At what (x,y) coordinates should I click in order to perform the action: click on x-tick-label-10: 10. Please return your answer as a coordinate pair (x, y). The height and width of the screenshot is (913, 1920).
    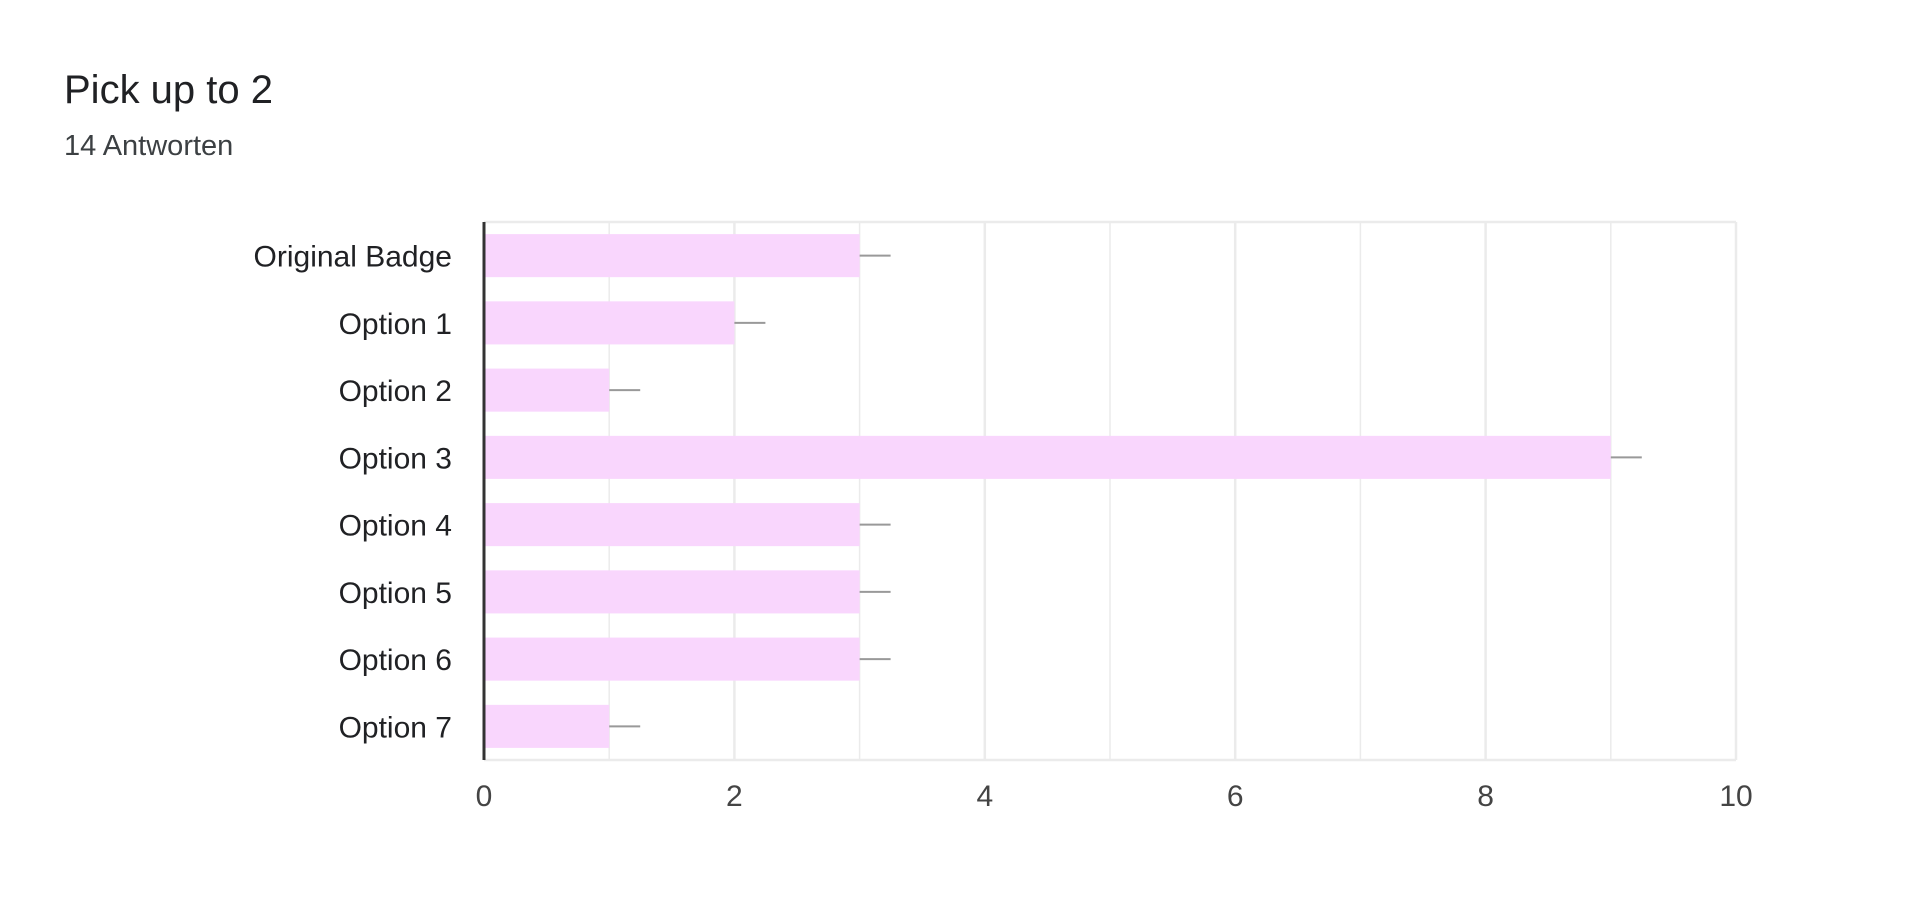
    Looking at the image, I should click on (1735, 796).